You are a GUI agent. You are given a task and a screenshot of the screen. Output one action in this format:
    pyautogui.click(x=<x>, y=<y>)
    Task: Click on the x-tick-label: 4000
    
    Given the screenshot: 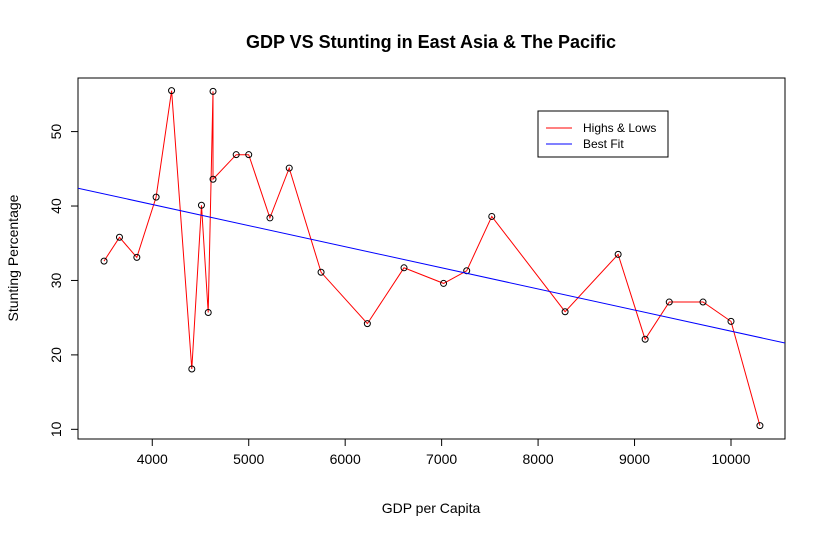 What is the action you would take?
    pyautogui.click(x=152, y=459)
    